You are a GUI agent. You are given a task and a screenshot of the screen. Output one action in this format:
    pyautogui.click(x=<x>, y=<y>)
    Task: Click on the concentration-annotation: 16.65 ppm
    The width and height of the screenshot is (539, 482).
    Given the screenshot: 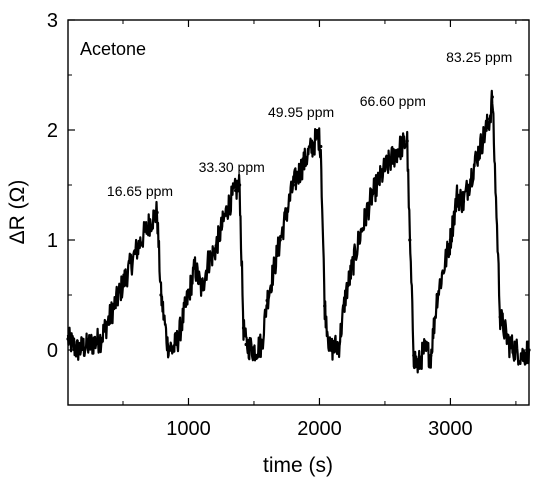 What is the action you would take?
    pyautogui.click(x=140, y=191)
    